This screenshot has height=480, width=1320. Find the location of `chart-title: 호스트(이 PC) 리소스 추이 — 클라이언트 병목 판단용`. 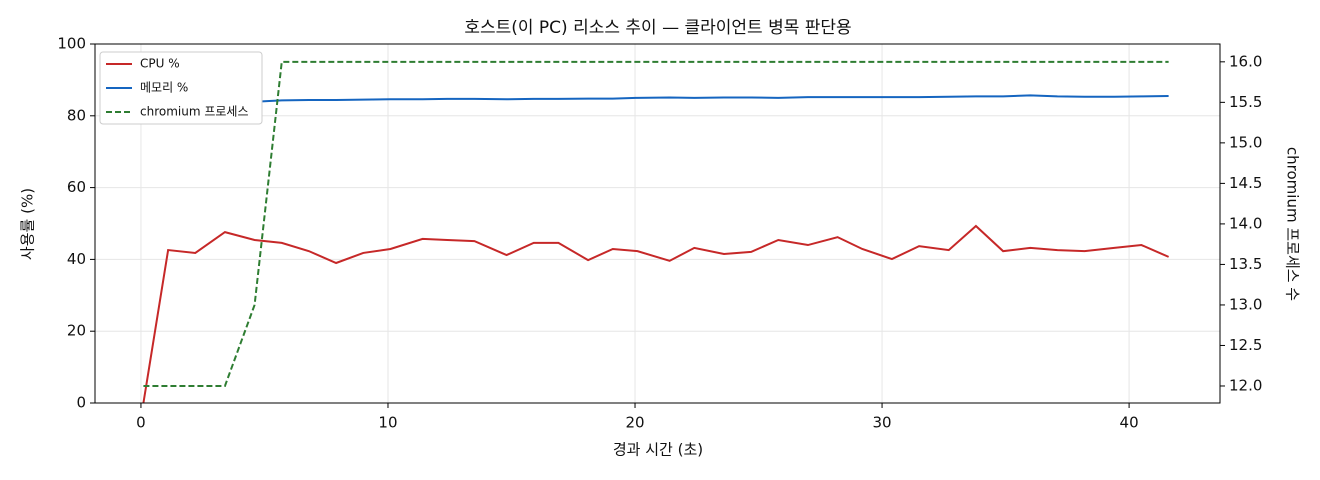

chart-title: 호스트(이 PC) 리소스 추이 — 클라이언트 병목 판단용 is located at coordinates (657, 28).